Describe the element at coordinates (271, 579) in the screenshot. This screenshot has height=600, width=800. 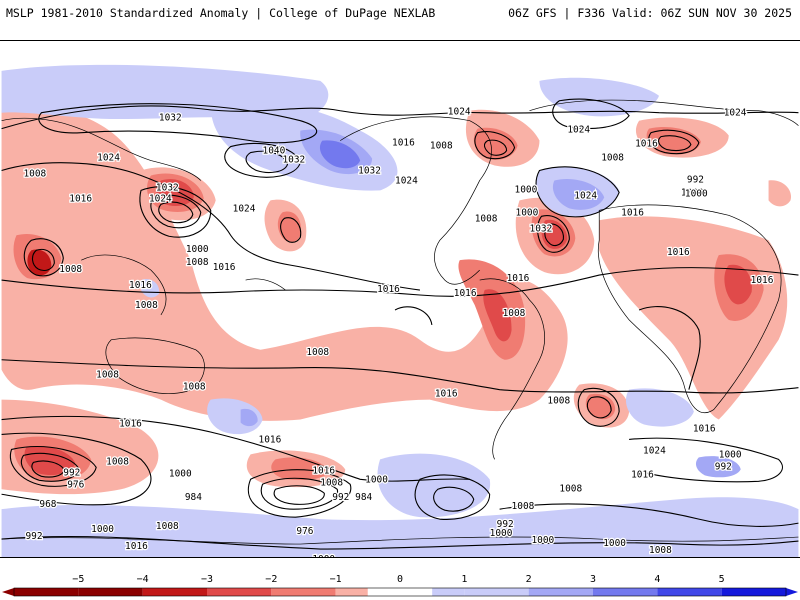
I see `colorbar-tick-label: −2` at that location.